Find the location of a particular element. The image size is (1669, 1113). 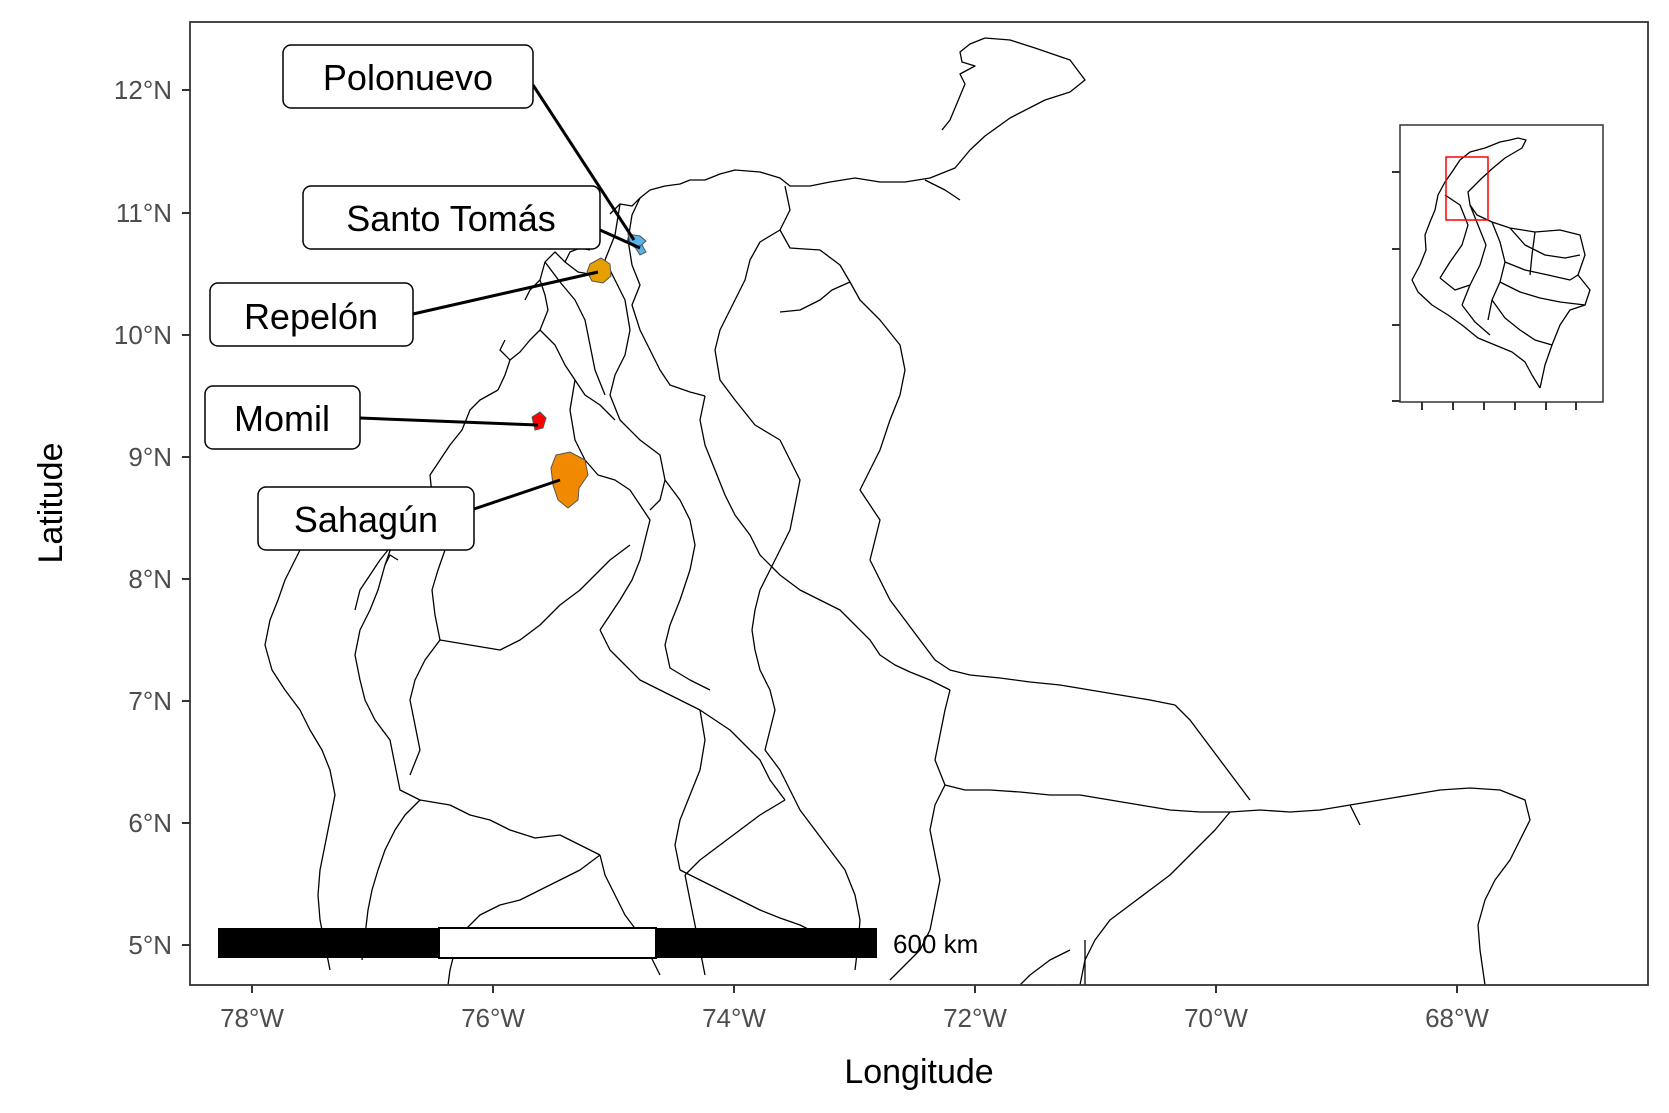

callout-label-momil: Momil is located at coordinates (282, 417).